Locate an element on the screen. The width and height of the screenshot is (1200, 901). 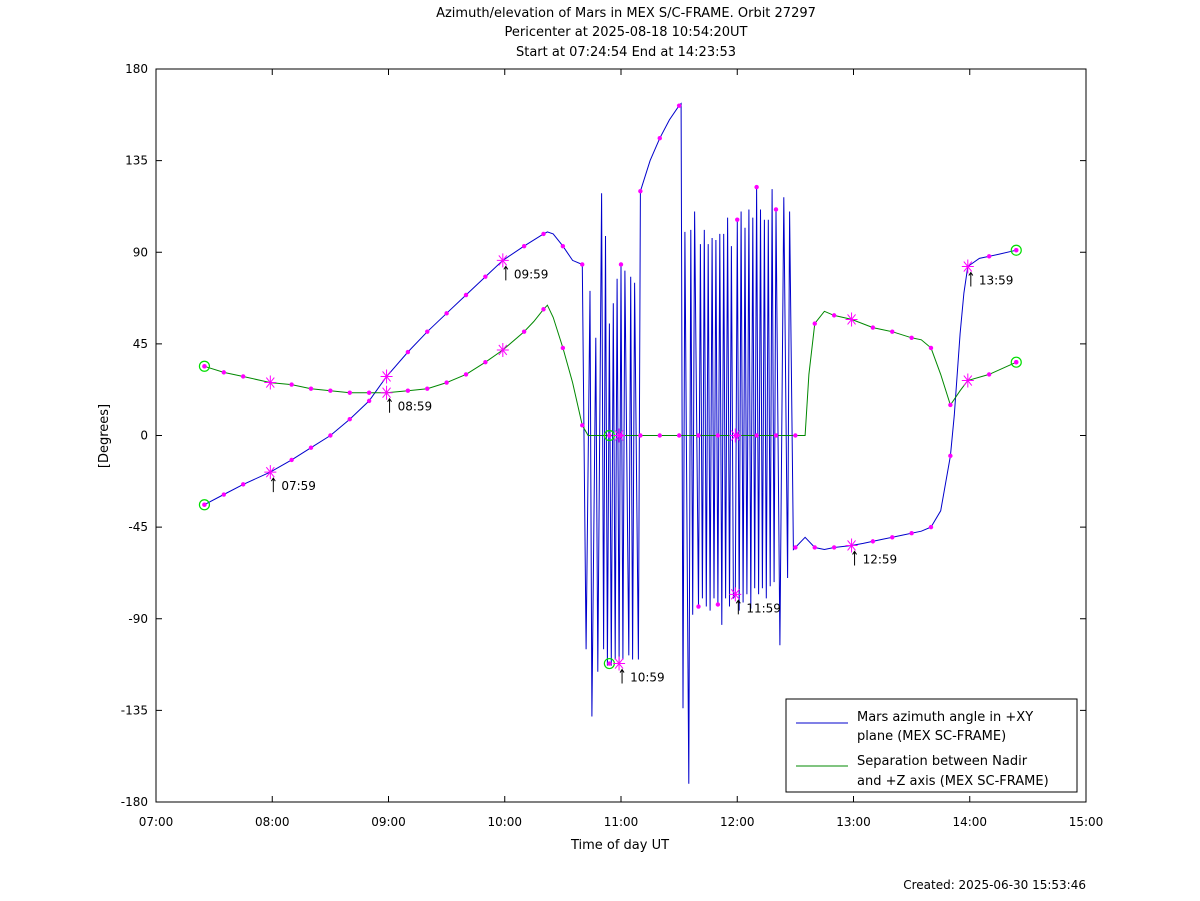
legend-label-separation-1: Separation between Nadir is located at coordinates (942, 761).